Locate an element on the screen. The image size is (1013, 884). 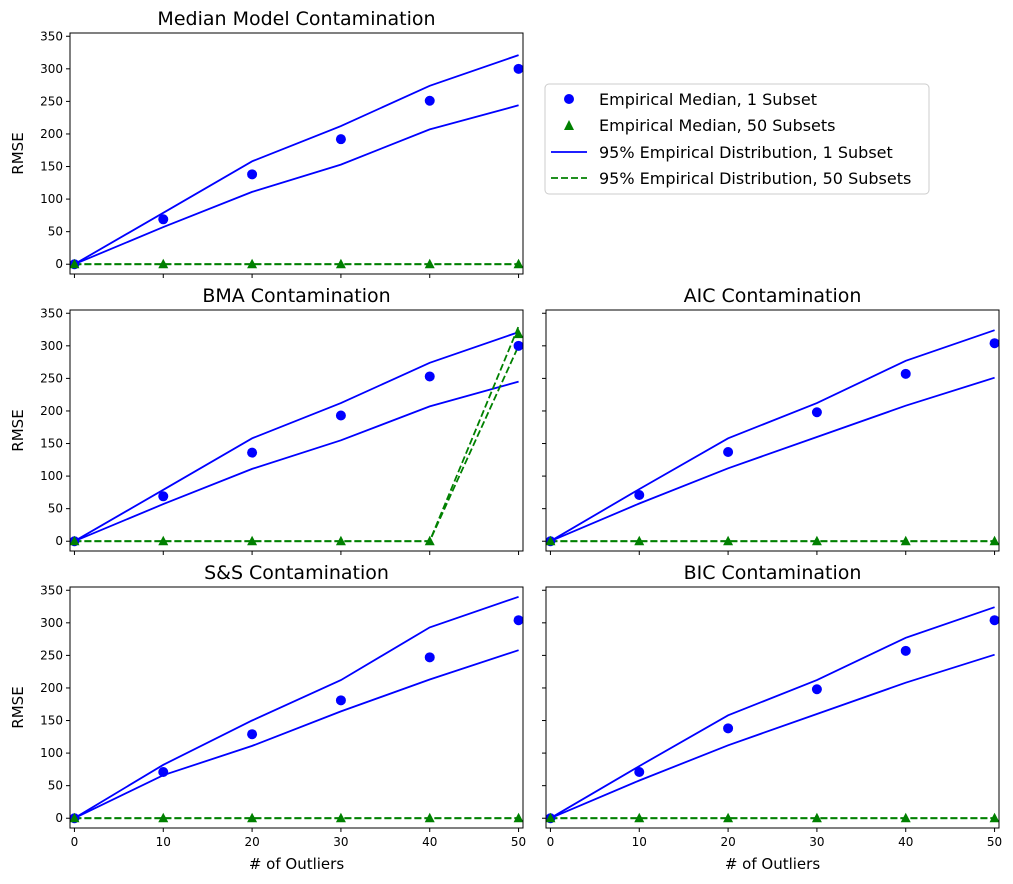
legend-item-0: Empirical Median, 1 Subset is located at coordinates (690, 99).